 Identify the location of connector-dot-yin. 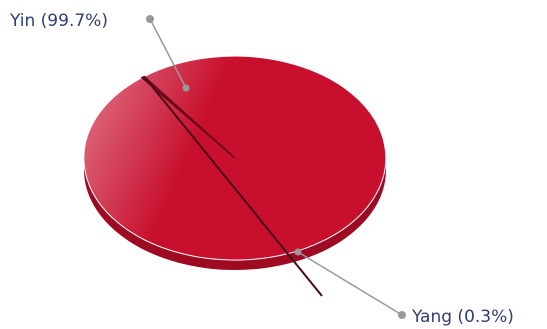
(150, 19).